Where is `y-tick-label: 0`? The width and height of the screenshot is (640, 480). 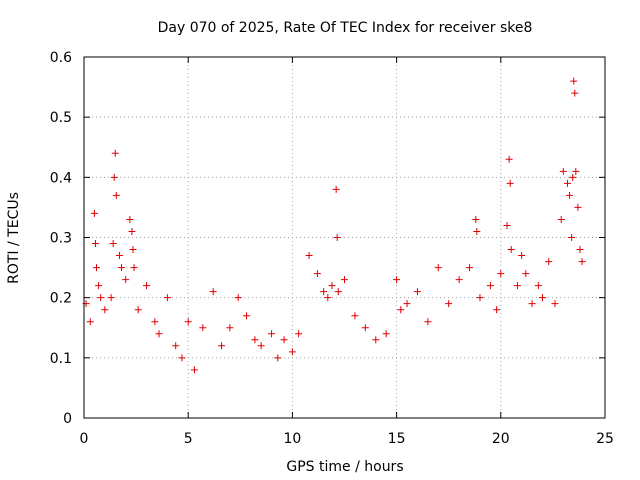
y-tick-label: 0 is located at coordinates (67, 419).